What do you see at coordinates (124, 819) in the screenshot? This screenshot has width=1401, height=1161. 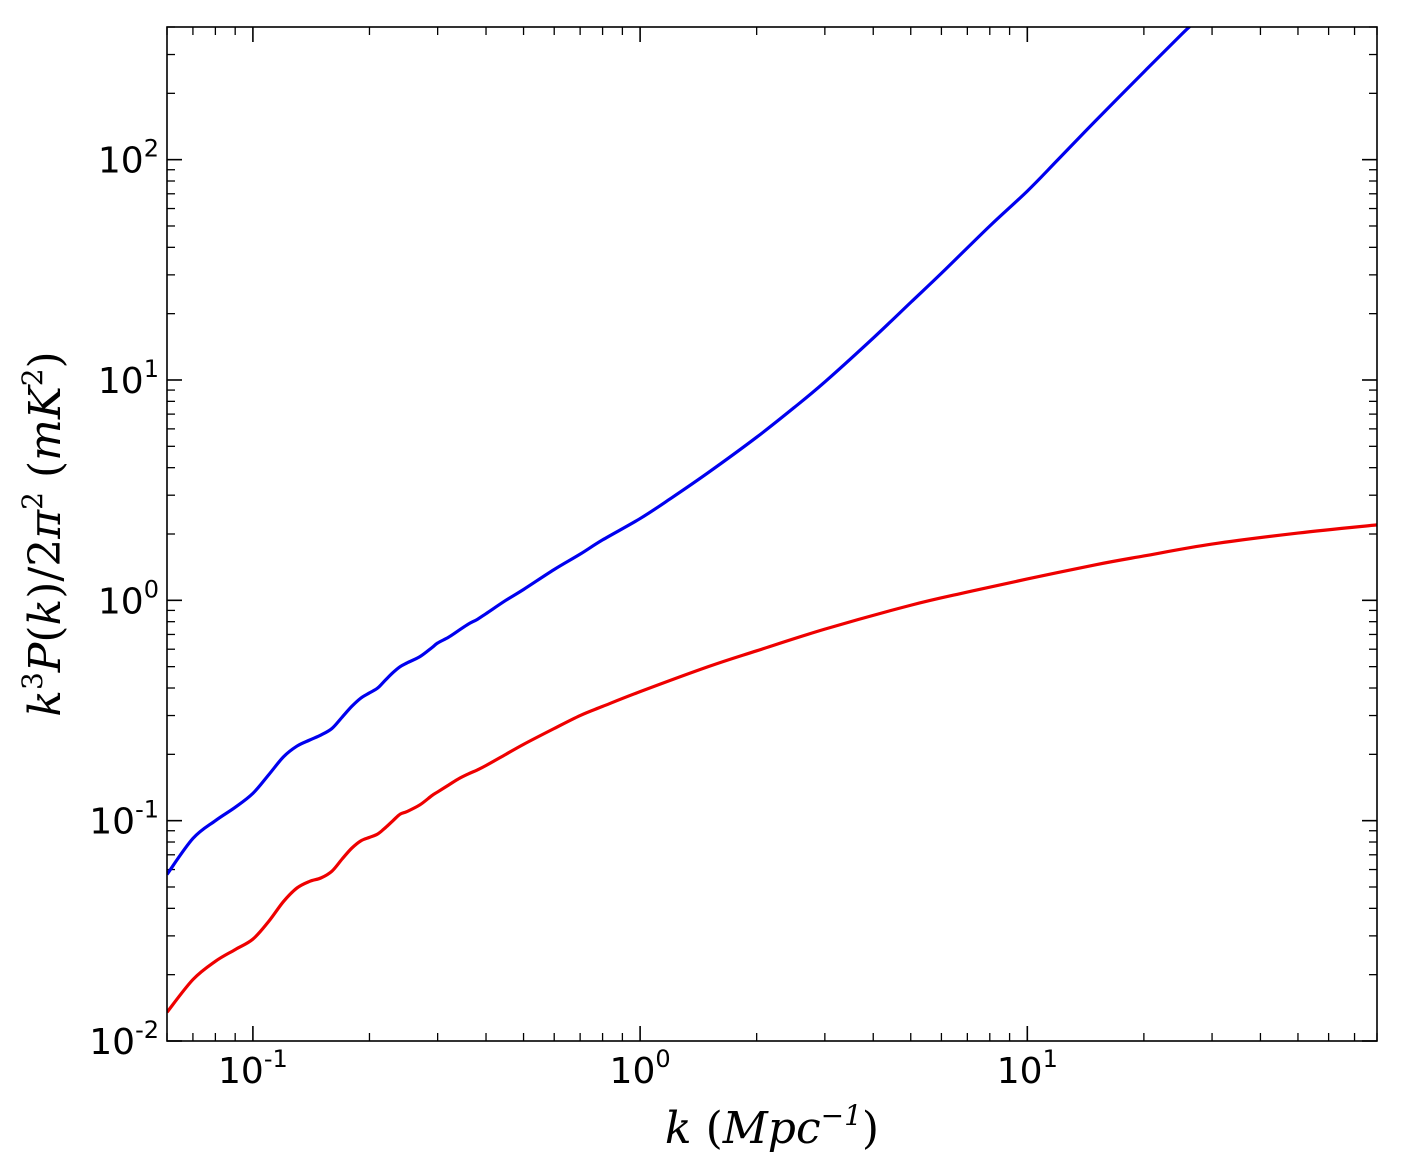 I see `y-tick-label: 10⁻¹` at bounding box center [124, 819].